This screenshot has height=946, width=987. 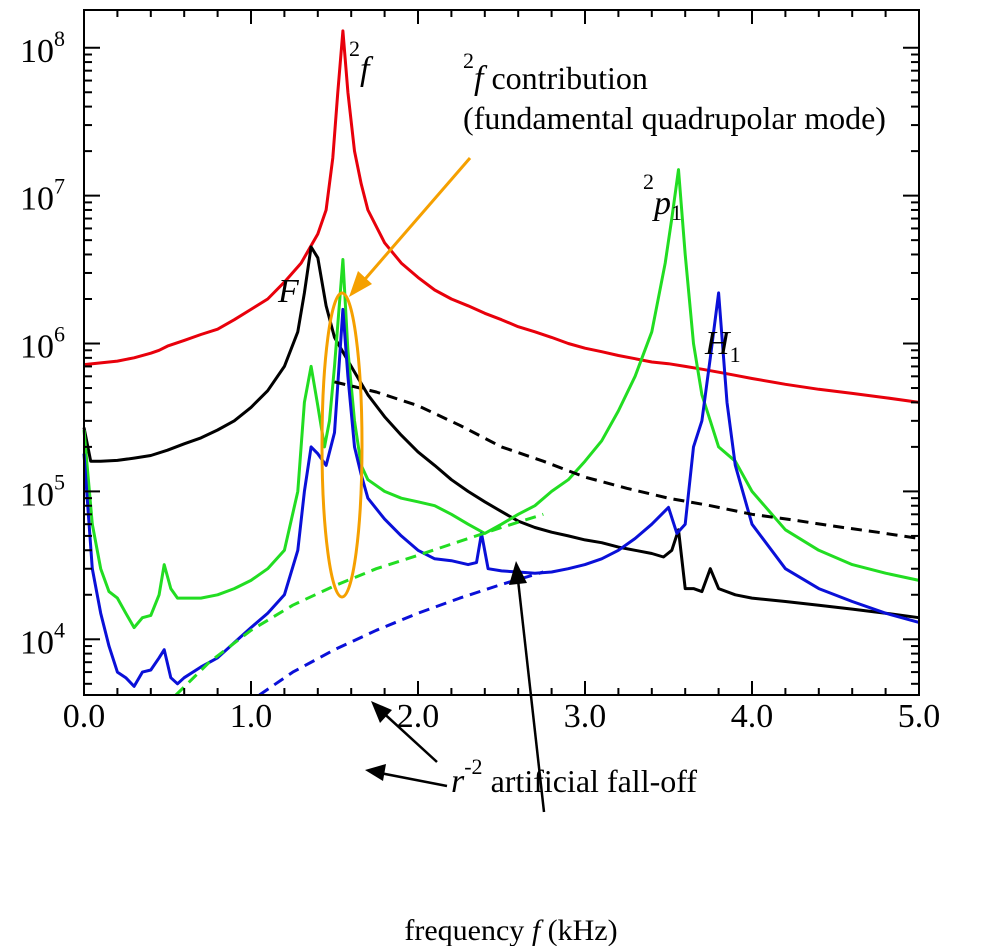 I want to click on falloff-arrowhead-upper, so click(x=518, y=573).